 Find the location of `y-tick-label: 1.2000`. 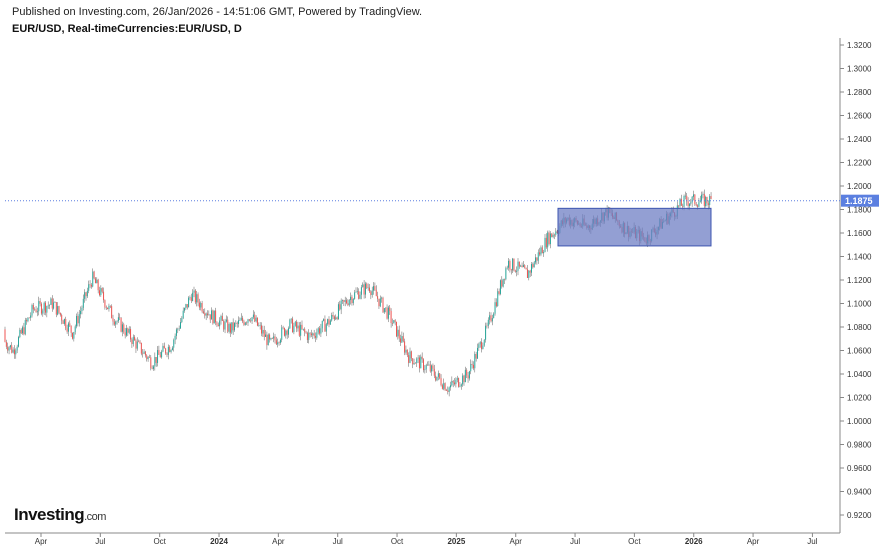

y-tick-label: 1.2000 is located at coordinates (859, 186).